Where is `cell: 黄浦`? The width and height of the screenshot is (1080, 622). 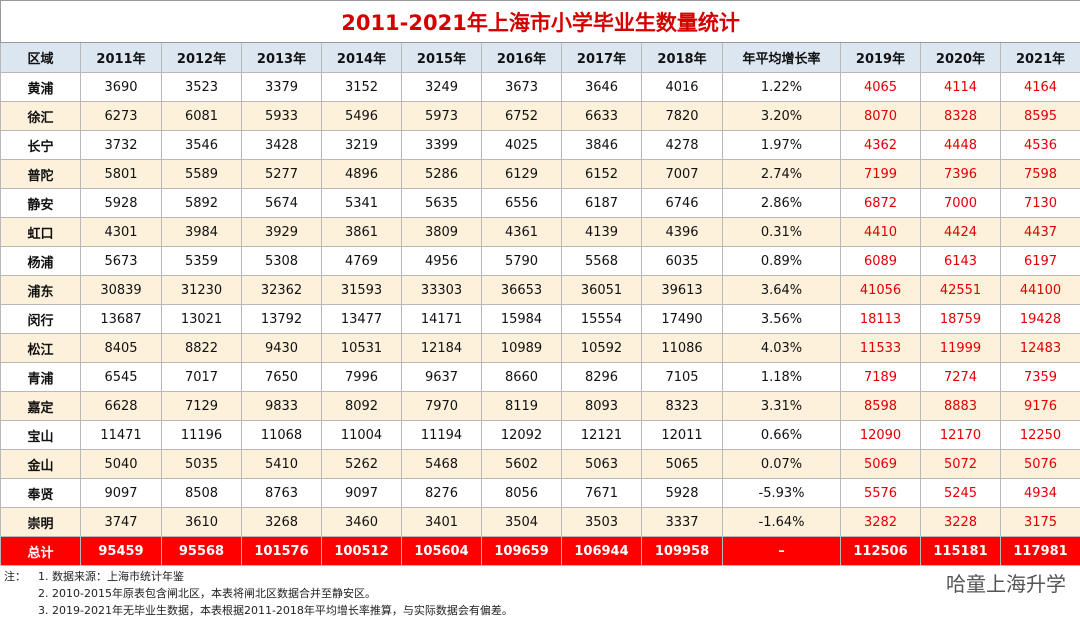 cell: 黄浦 is located at coordinates (40, 87).